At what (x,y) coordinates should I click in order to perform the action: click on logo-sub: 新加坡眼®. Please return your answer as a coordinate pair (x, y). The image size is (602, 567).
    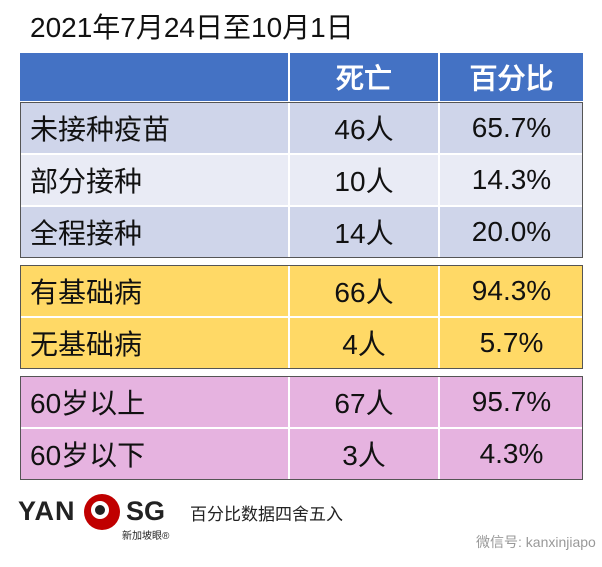
    Looking at the image, I should click on (146, 536).